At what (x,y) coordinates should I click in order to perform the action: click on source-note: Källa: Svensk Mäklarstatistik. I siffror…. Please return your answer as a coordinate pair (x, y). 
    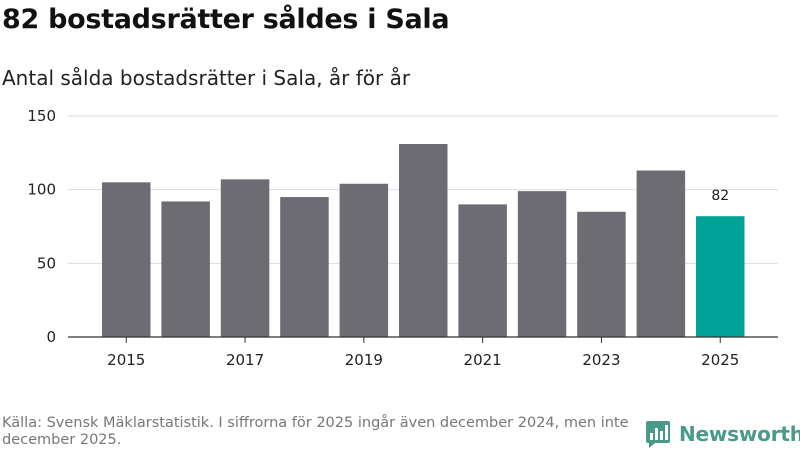
    Looking at the image, I should click on (315, 431).